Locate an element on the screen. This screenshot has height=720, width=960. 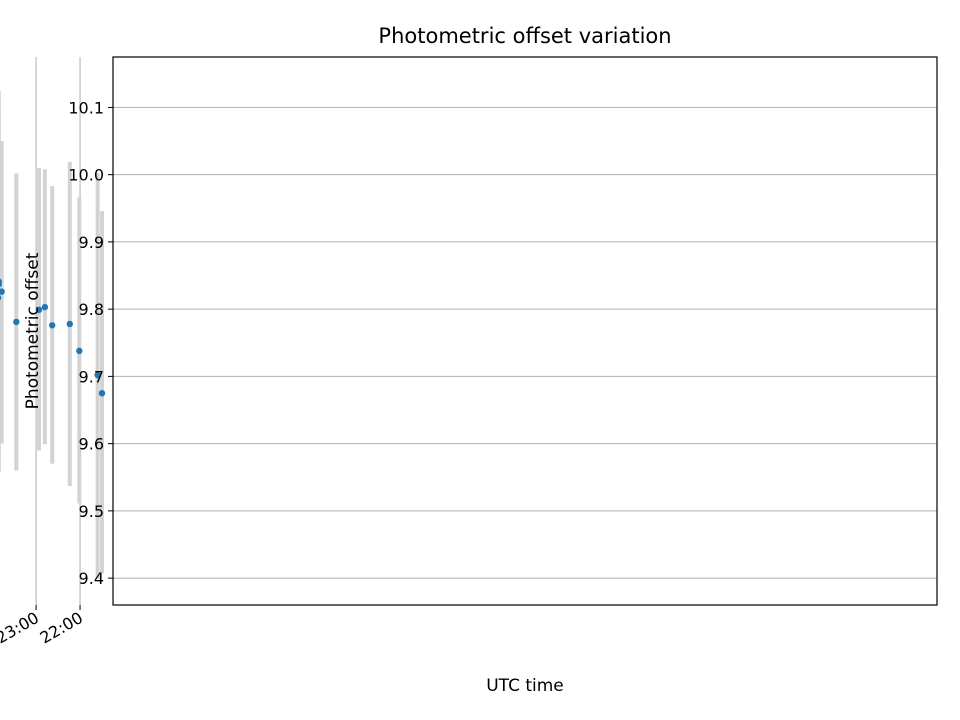
y-tick-label: 10.0 is located at coordinates (86, 175).